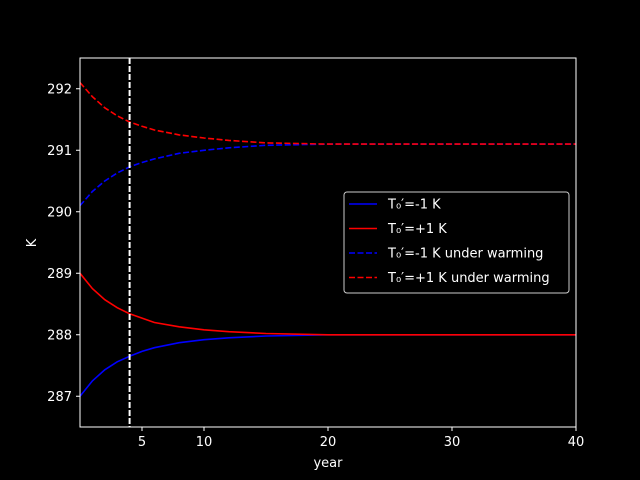 The image size is (640, 480). What do you see at coordinates (32, 242) in the screenshot?
I see `y-axis-label: K` at bounding box center [32, 242].